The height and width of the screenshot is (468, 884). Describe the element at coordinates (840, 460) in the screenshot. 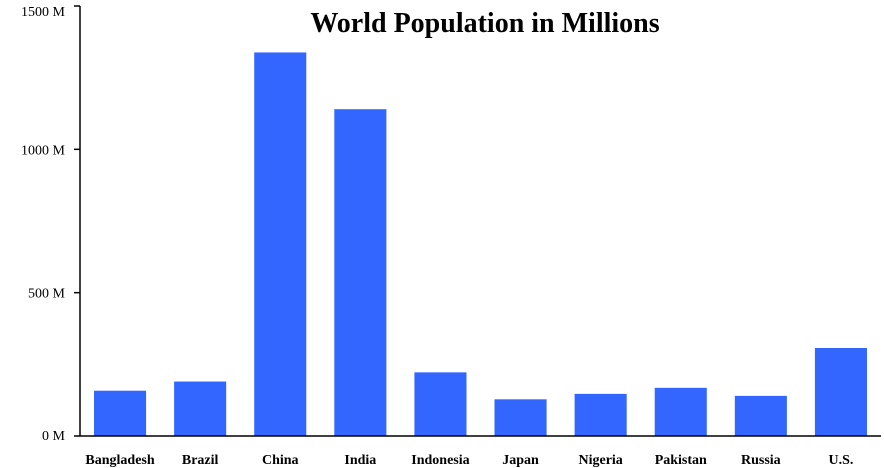

I see `x-category-label: U.S.` at that location.